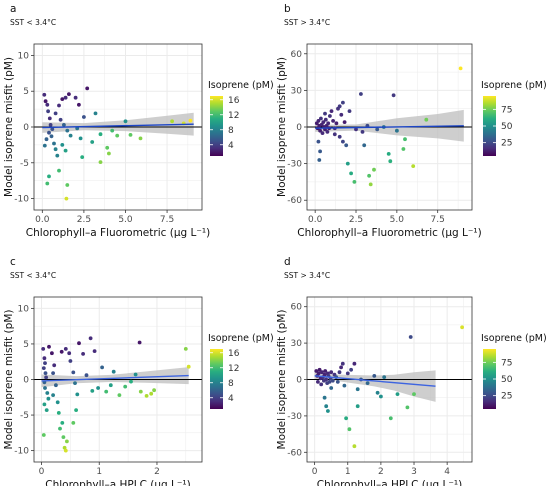 This screenshot has height=486, width=550. What do you see at coordinates (125, 220) in the screenshot?
I see `x-tick-label: 5.0` at bounding box center [125, 220].